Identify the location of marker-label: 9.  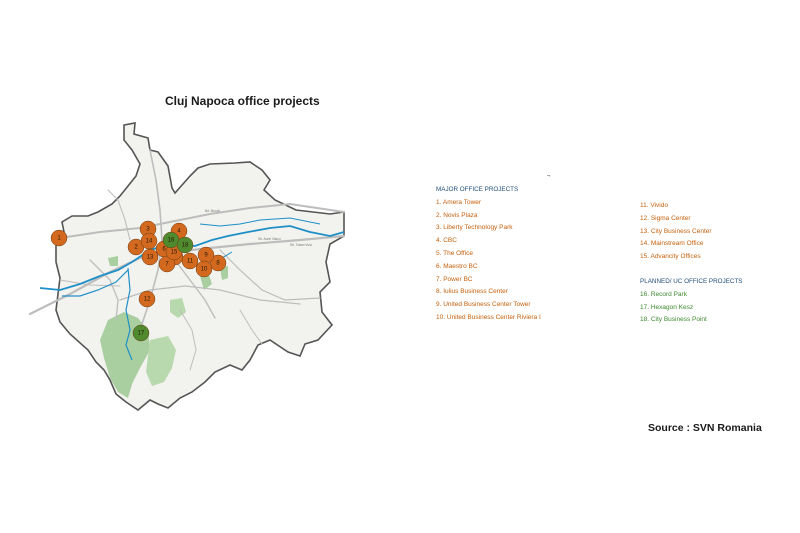
(206, 256).